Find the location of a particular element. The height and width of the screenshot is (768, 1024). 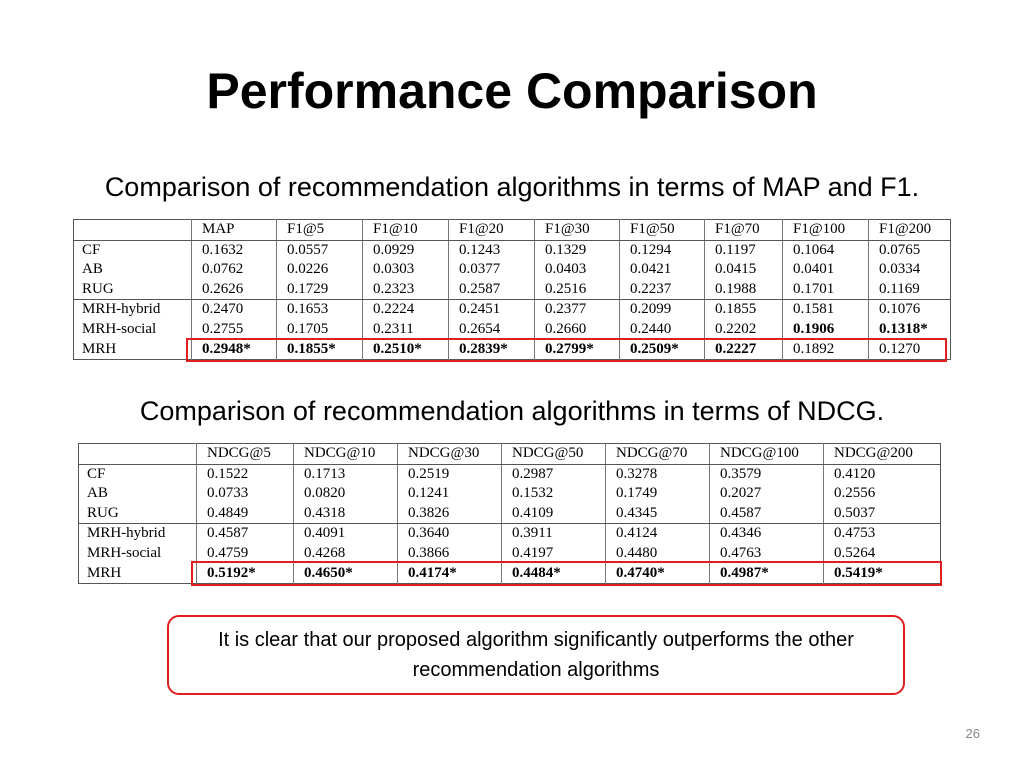

table-cell: 0.2660 is located at coordinates (577, 329).